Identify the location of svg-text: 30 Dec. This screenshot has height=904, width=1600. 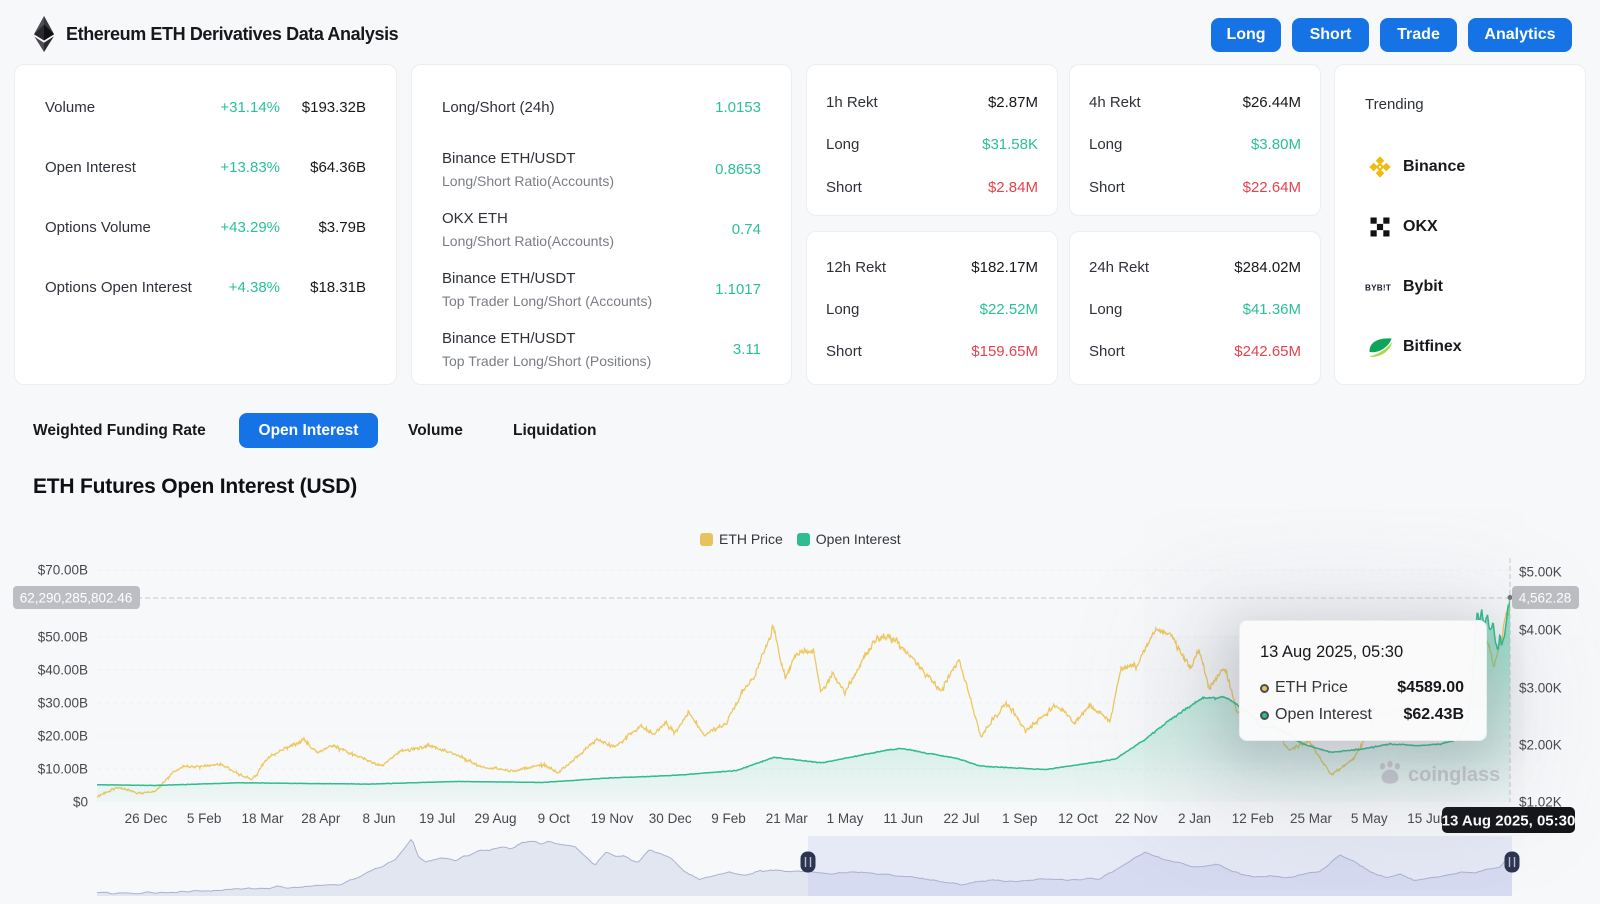
(670, 818).